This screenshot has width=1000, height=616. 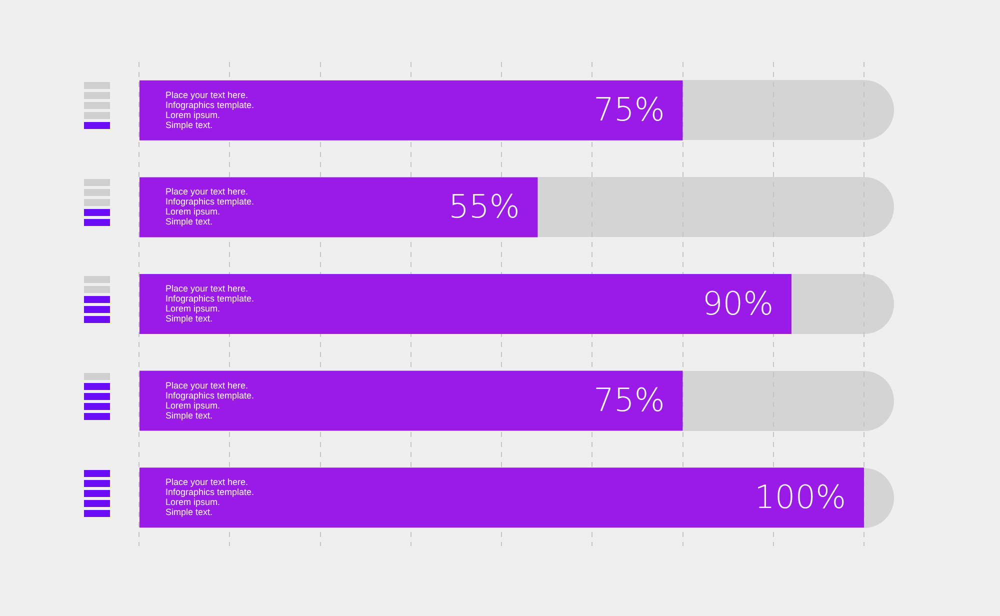 I want to click on data-label: 100%, so click(x=800, y=497).